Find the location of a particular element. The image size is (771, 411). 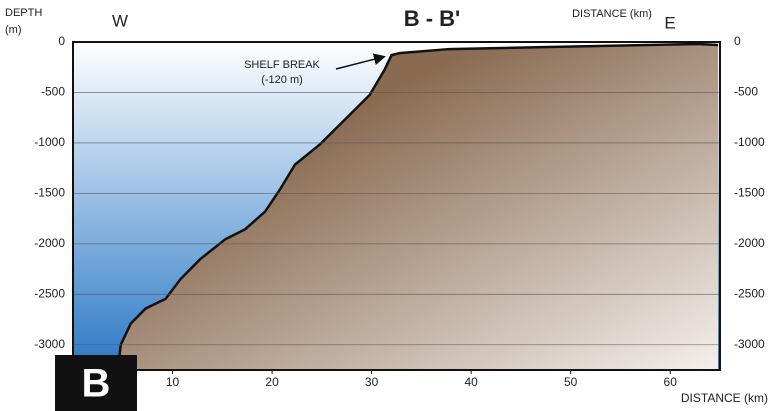

annotation: (-120 m) is located at coordinates (282, 80).